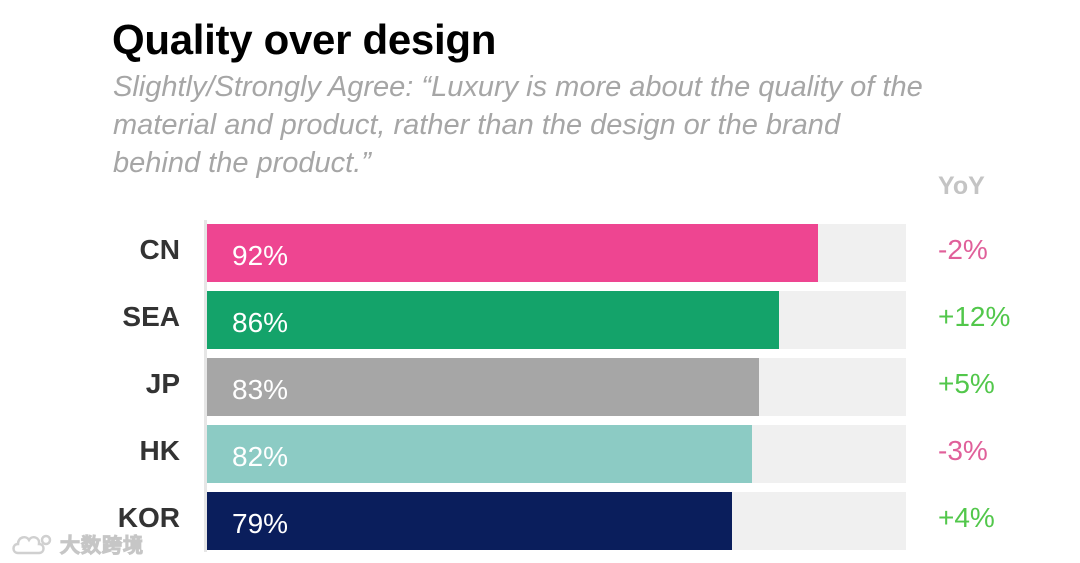 The width and height of the screenshot is (1080, 563). I want to click on bar-value-label: 82%, so click(260, 456).